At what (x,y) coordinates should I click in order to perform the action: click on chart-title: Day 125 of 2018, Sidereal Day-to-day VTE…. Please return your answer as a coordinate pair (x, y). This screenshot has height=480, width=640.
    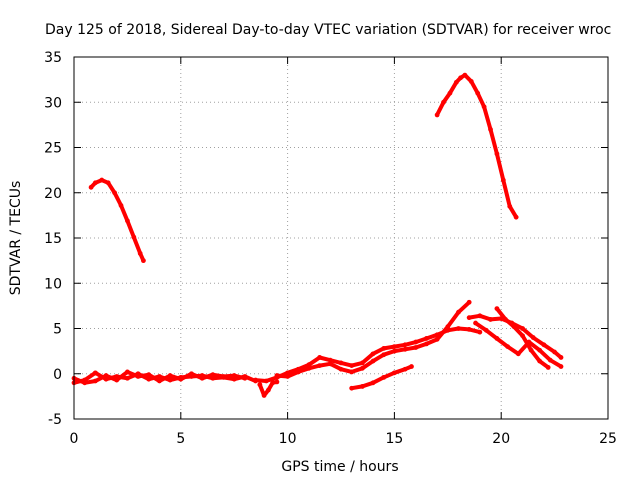
    Looking at the image, I should click on (328, 30).